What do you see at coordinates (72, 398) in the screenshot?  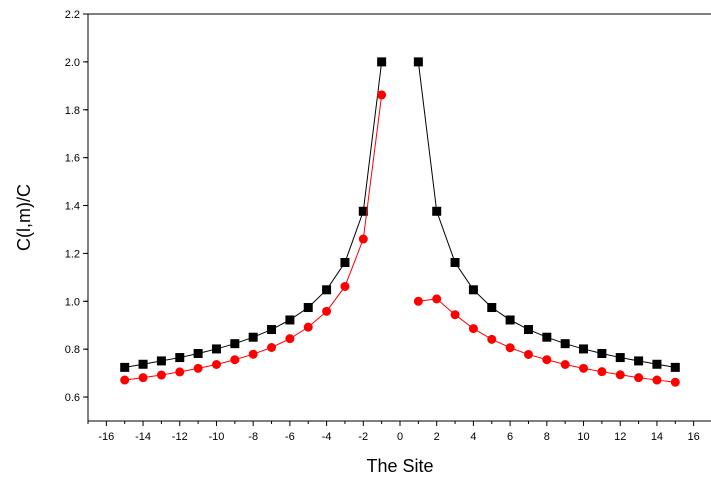 I see `y-tick-label: 0.6` at bounding box center [72, 398].